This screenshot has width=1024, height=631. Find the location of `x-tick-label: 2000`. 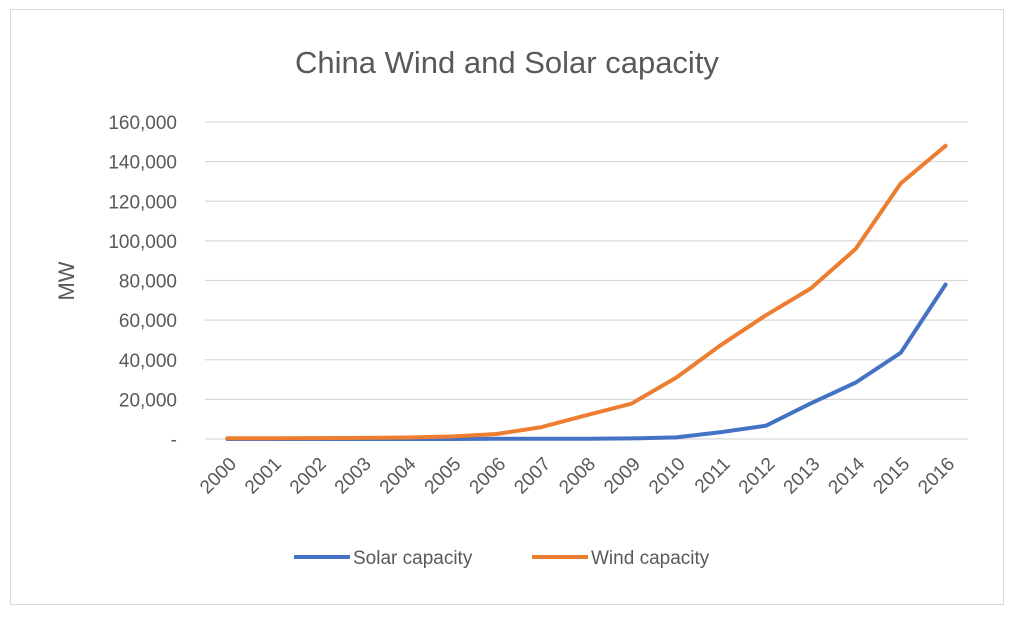

x-tick-label: 2000 is located at coordinates (218, 476).